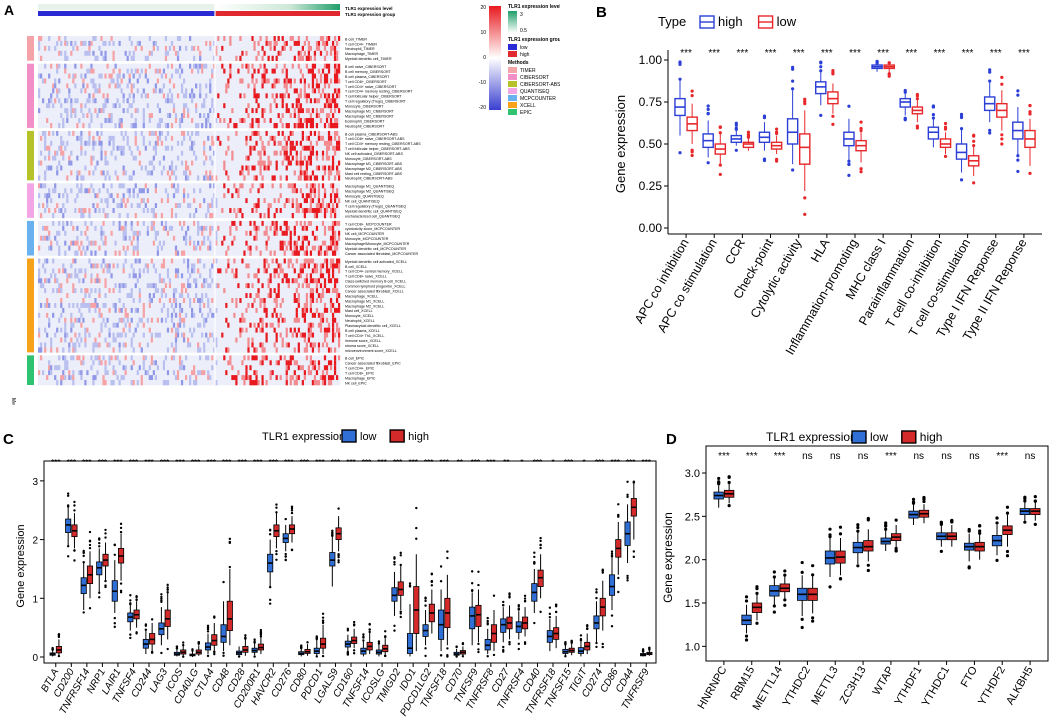 Image resolution: width=1052 pixels, height=725 pixels. What do you see at coordinates (277, 7) in the screenshot?
I see `level-annotation-gradient` at bounding box center [277, 7].